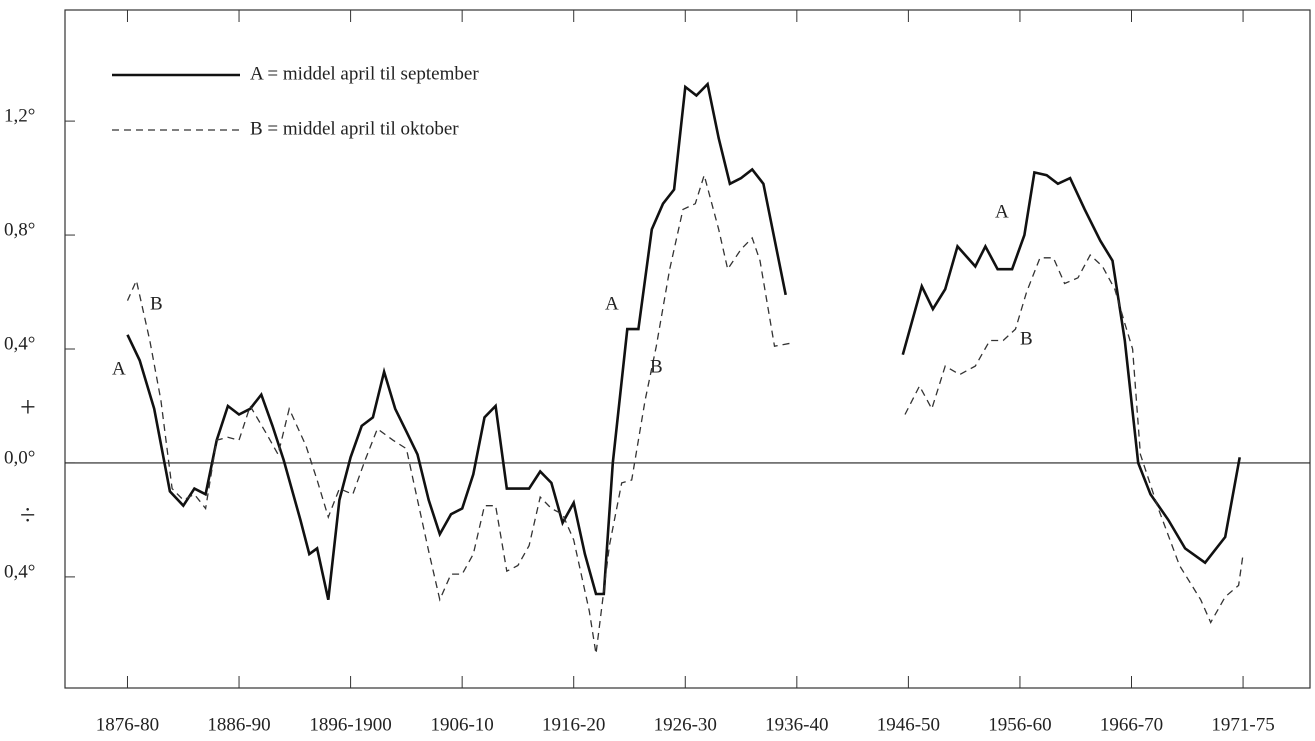  I want to click on legend-label: B = middel april til oktober, so click(354, 128).